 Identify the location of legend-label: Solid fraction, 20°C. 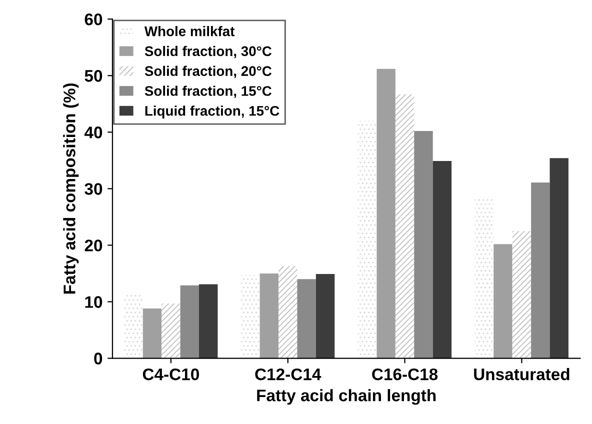
(208, 72).